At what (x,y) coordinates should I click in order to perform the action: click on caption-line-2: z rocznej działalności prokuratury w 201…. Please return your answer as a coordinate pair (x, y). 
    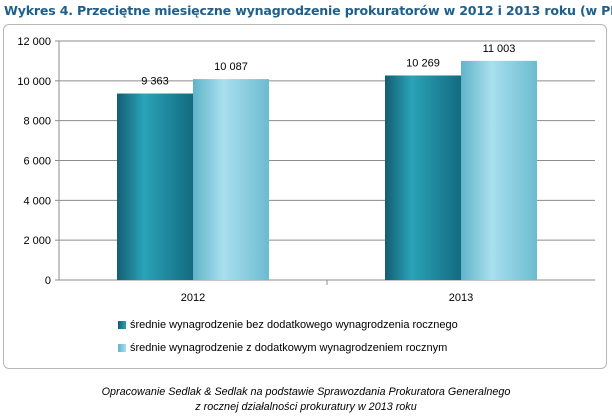
    Looking at the image, I should click on (306, 407).